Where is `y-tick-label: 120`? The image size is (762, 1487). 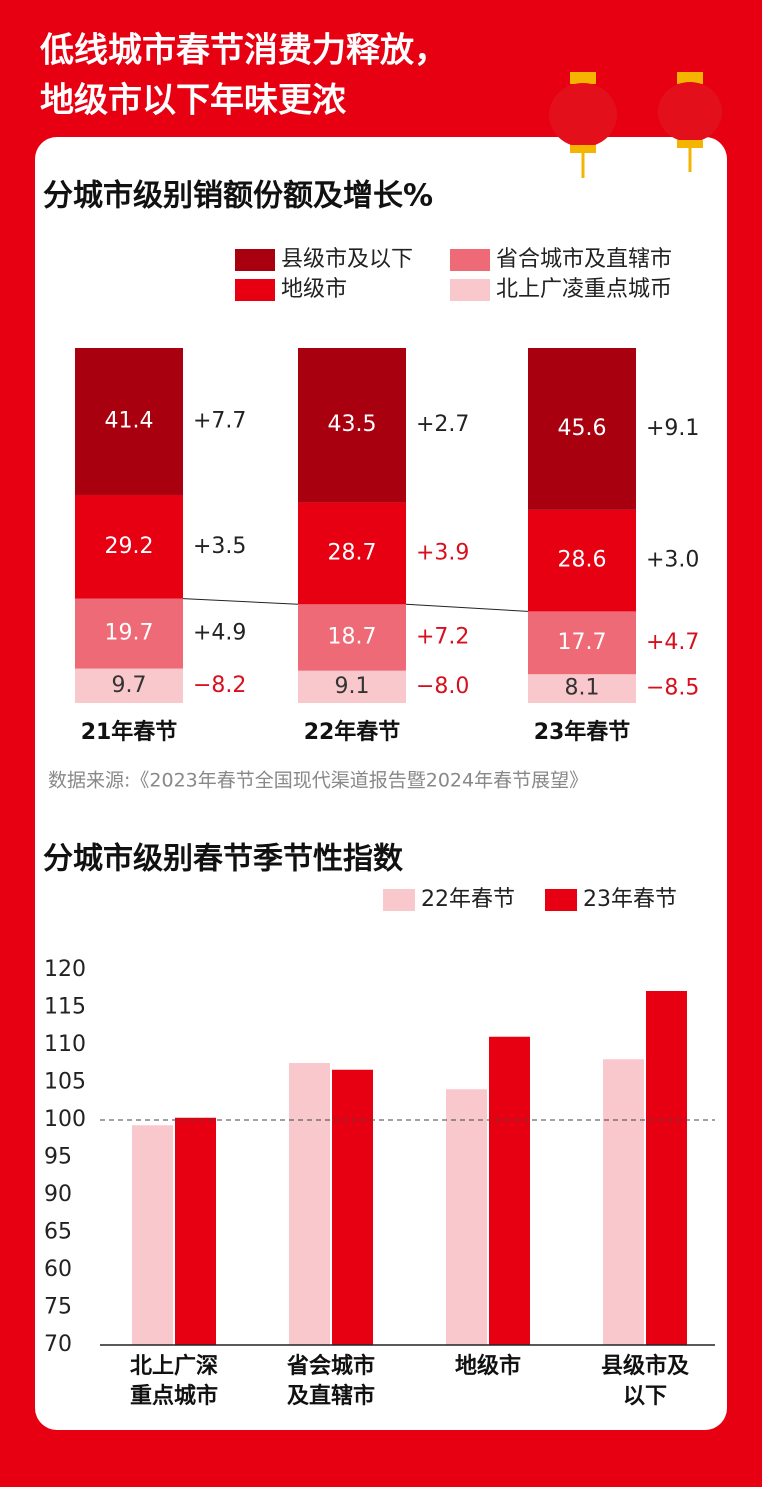 y-tick-label: 120 is located at coordinates (65, 969).